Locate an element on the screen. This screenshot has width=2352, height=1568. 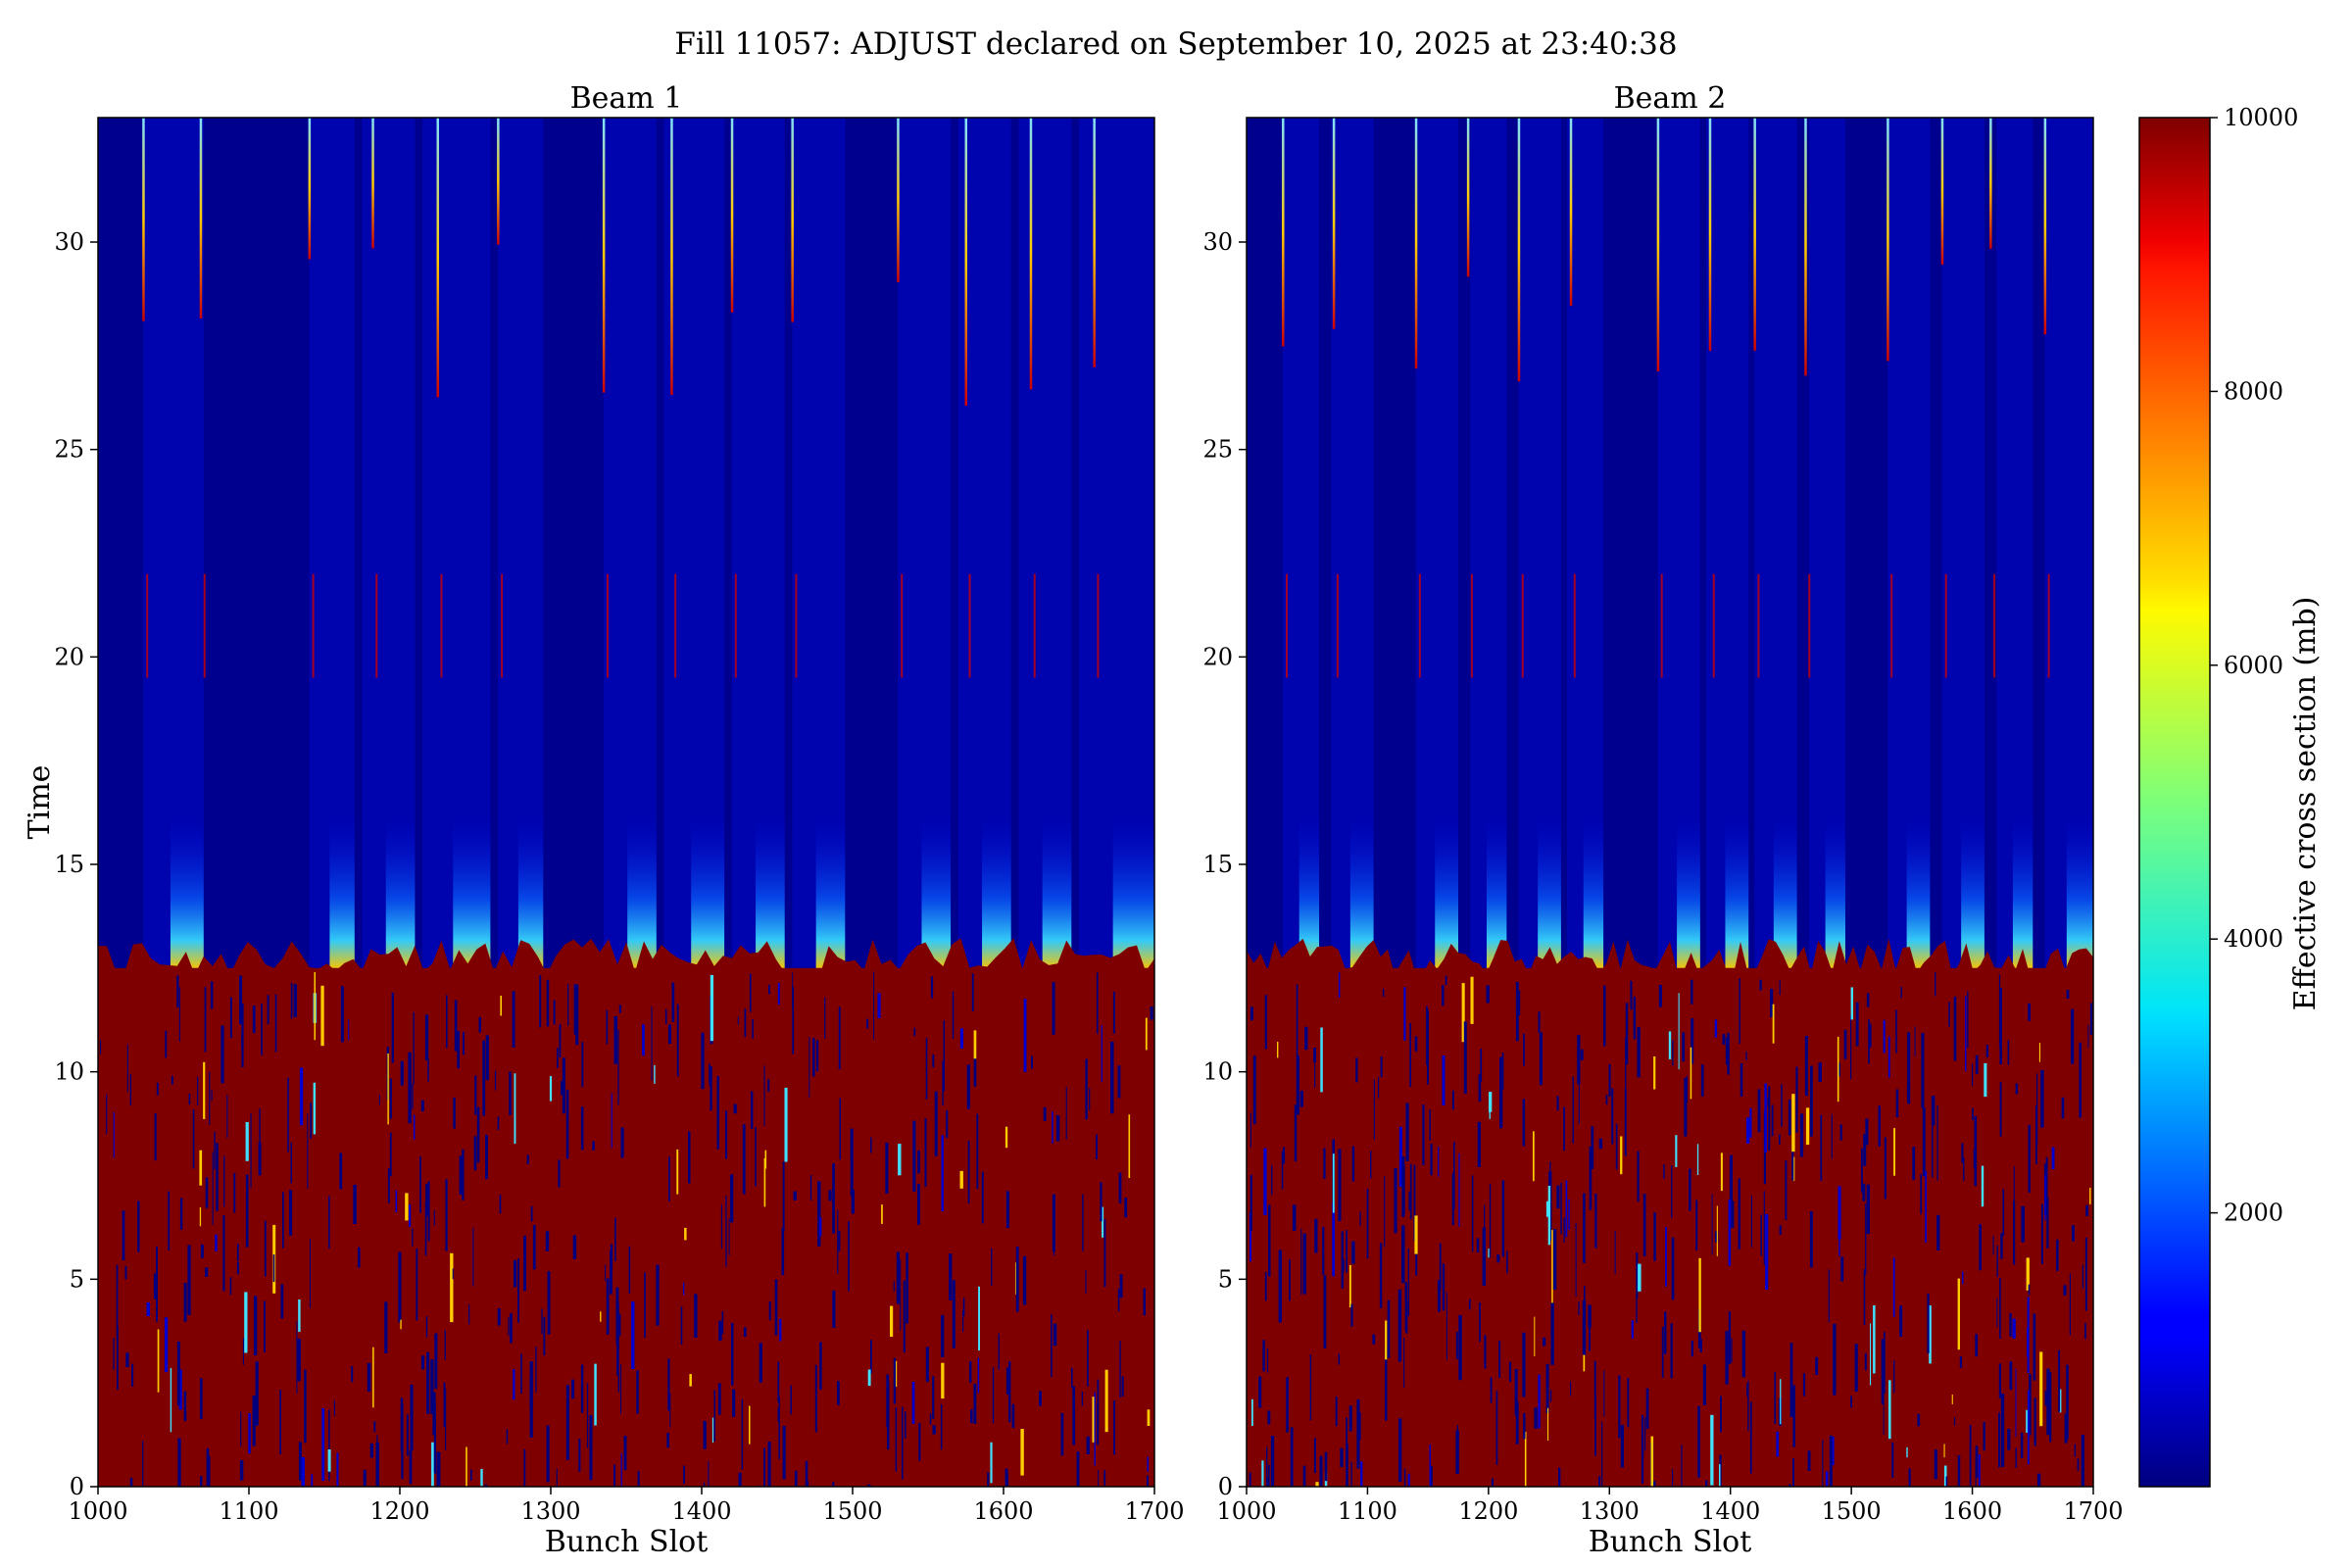
x-tick-label: 1400 is located at coordinates (701, 1511).